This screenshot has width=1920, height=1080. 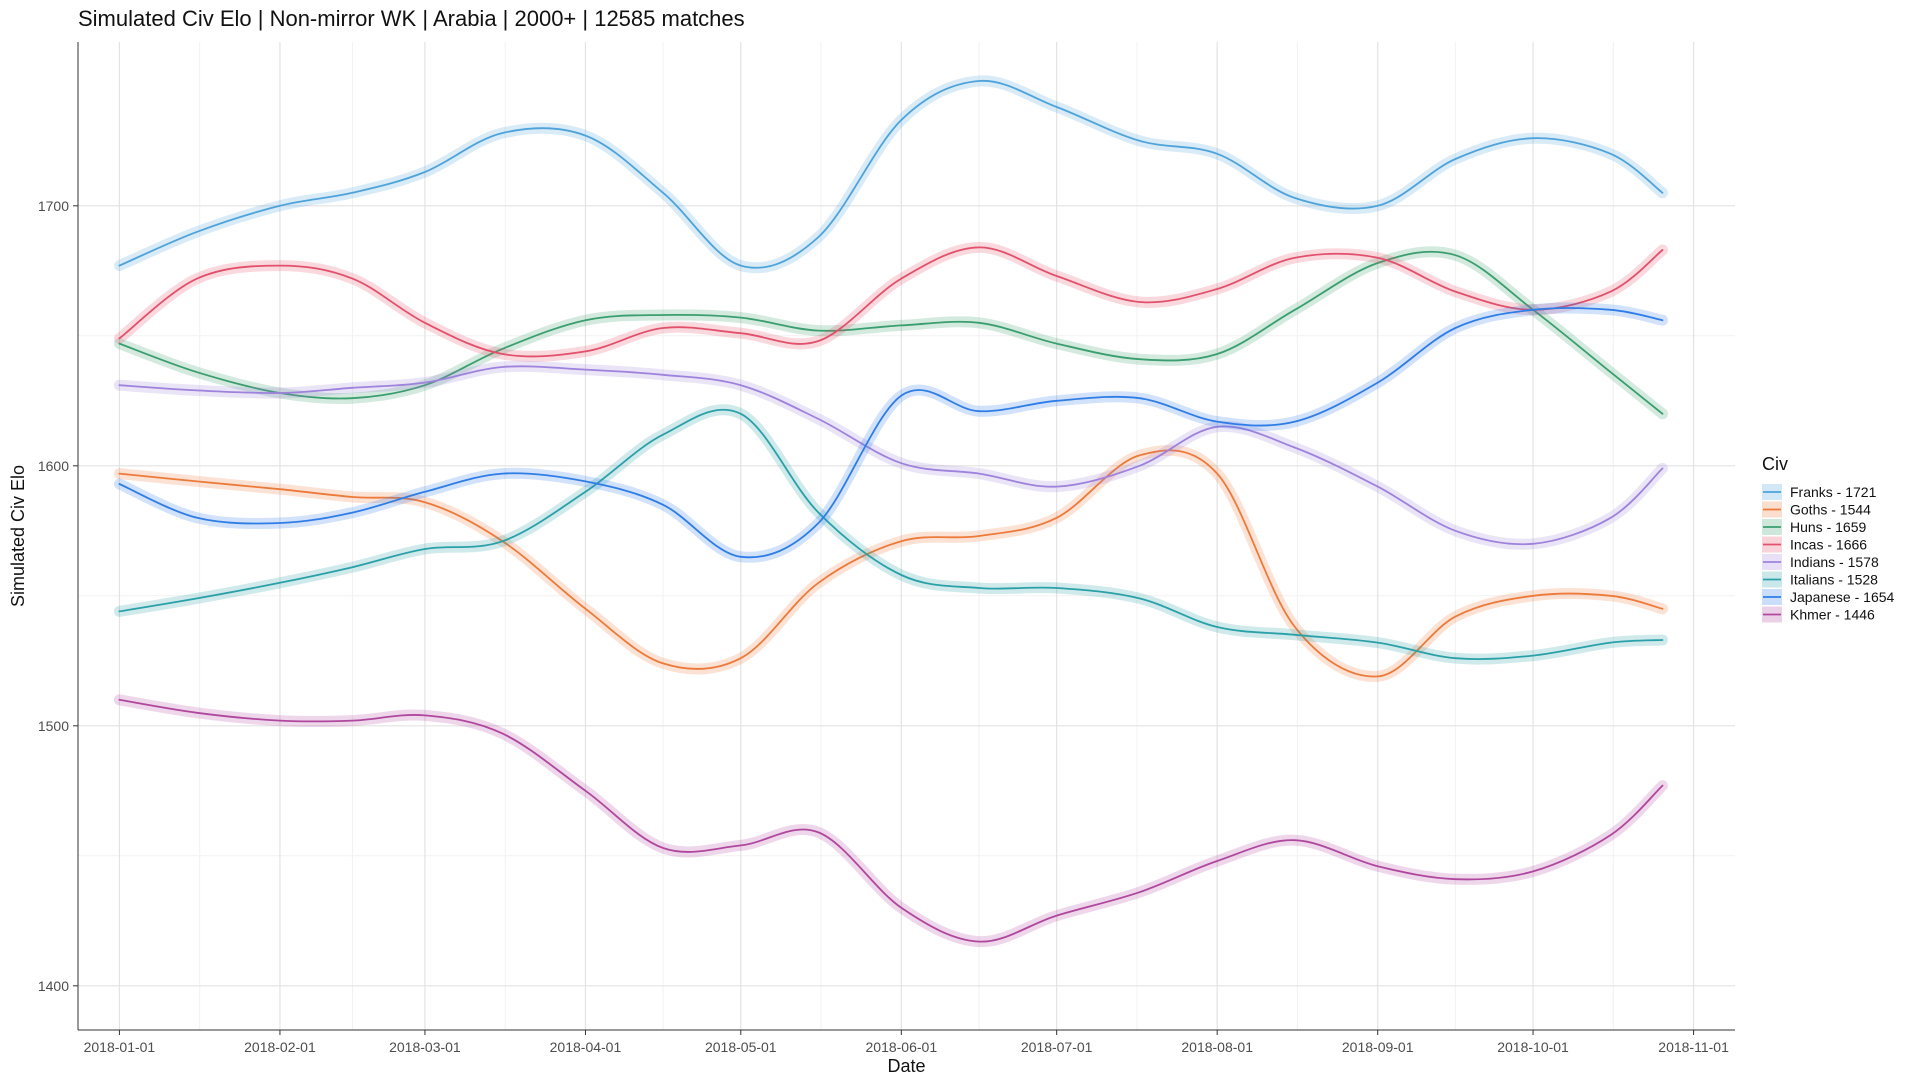 I want to click on y-tick-label: 1600, so click(x=53, y=466).